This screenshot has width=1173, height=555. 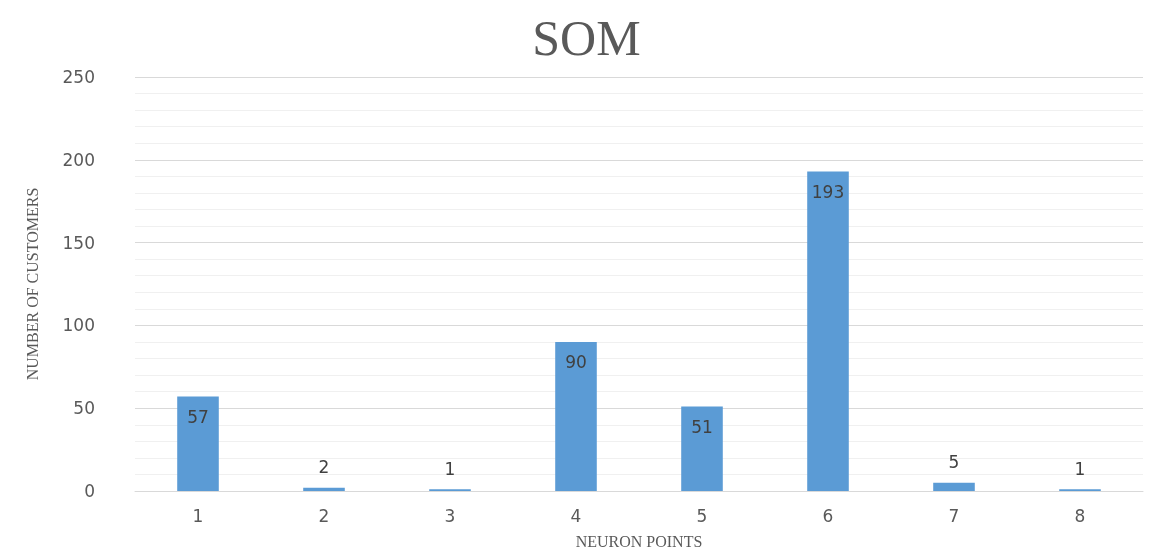 What do you see at coordinates (78, 242) in the screenshot?
I see `y-tick-label: 150` at bounding box center [78, 242].